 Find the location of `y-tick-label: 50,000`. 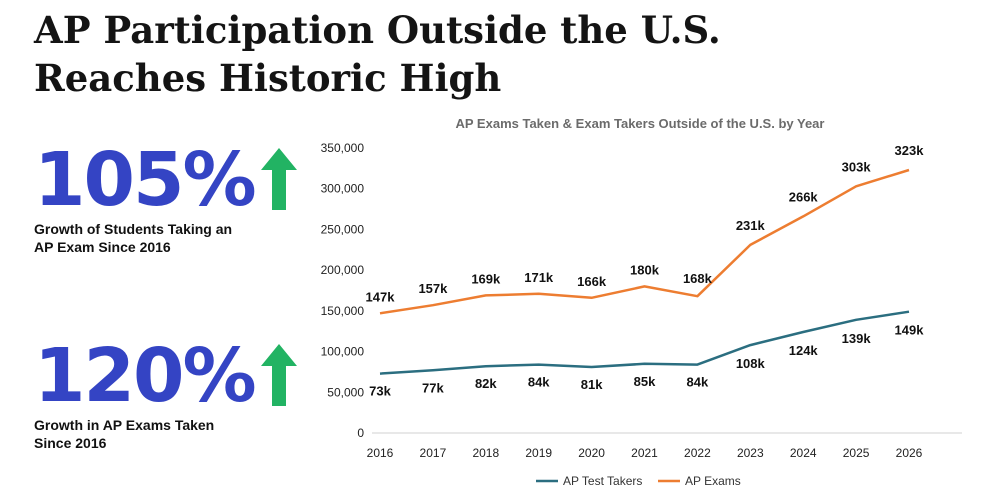

y-tick-label: 50,000 is located at coordinates (345, 392).